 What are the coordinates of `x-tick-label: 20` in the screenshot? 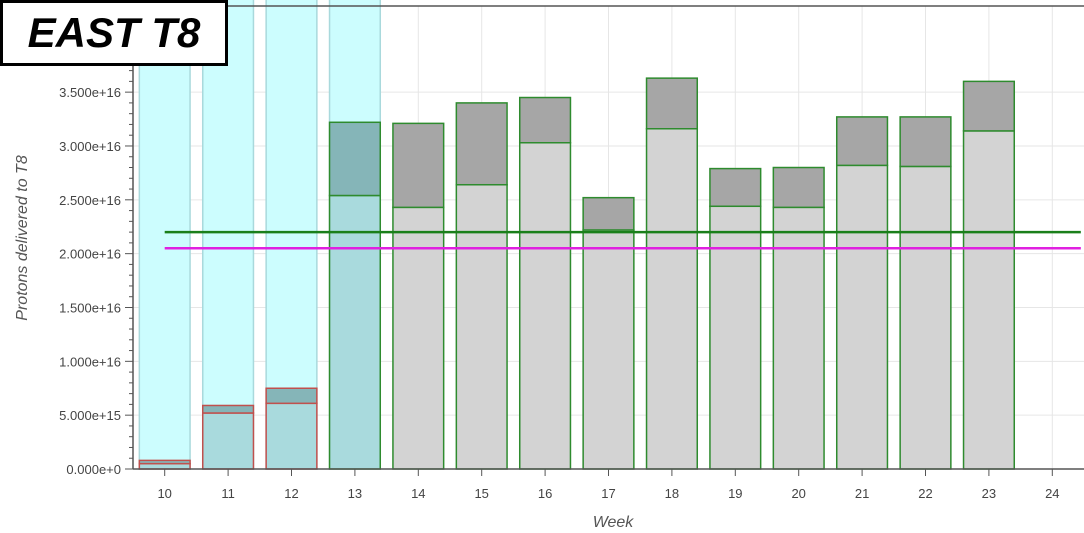 It's located at (798, 493).